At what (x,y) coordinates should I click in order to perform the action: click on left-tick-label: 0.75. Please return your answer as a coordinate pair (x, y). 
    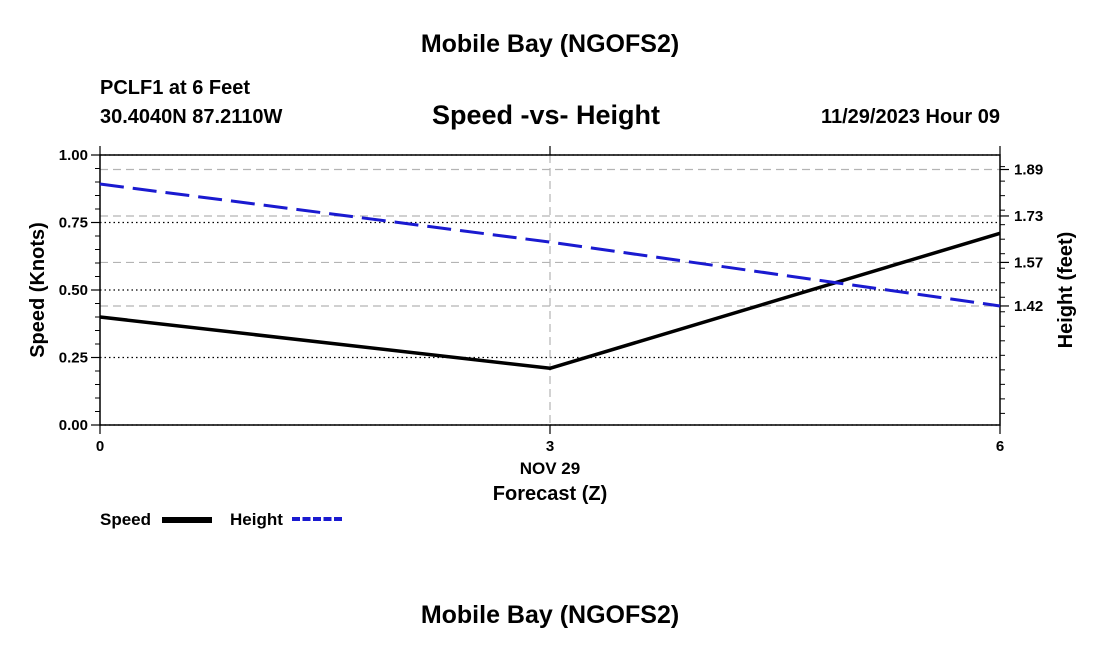
    Looking at the image, I should click on (73, 223).